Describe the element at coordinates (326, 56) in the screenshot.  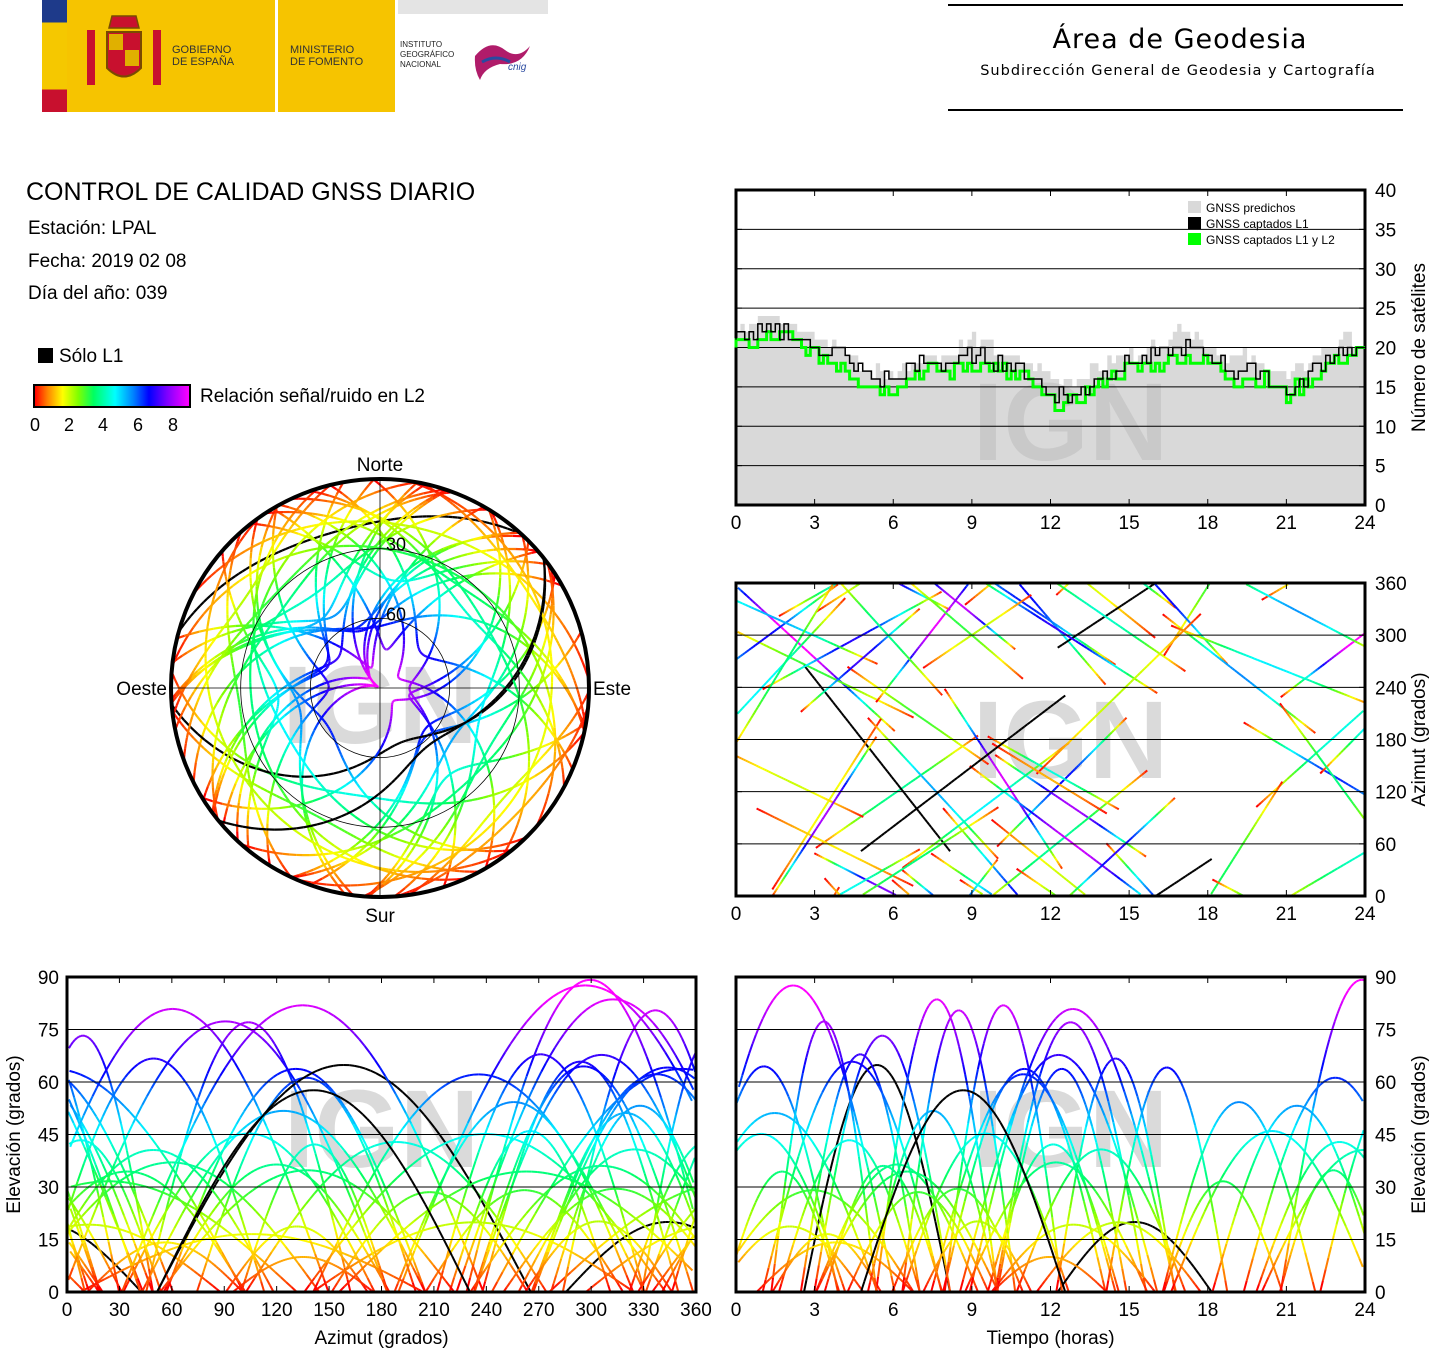
I see `ministry-text: MINISTERIO DE FOMENTO` at that location.